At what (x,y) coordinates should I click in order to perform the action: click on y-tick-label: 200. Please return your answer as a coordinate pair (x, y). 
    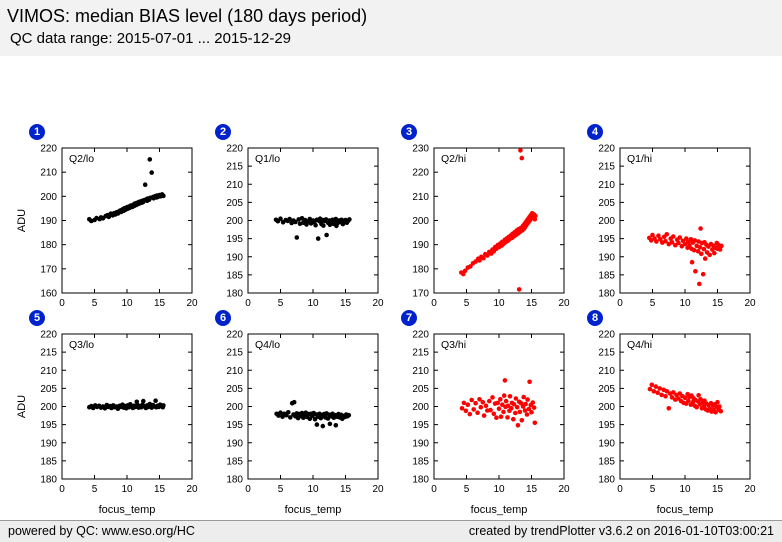
    Looking at the image, I should click on (420, 407).